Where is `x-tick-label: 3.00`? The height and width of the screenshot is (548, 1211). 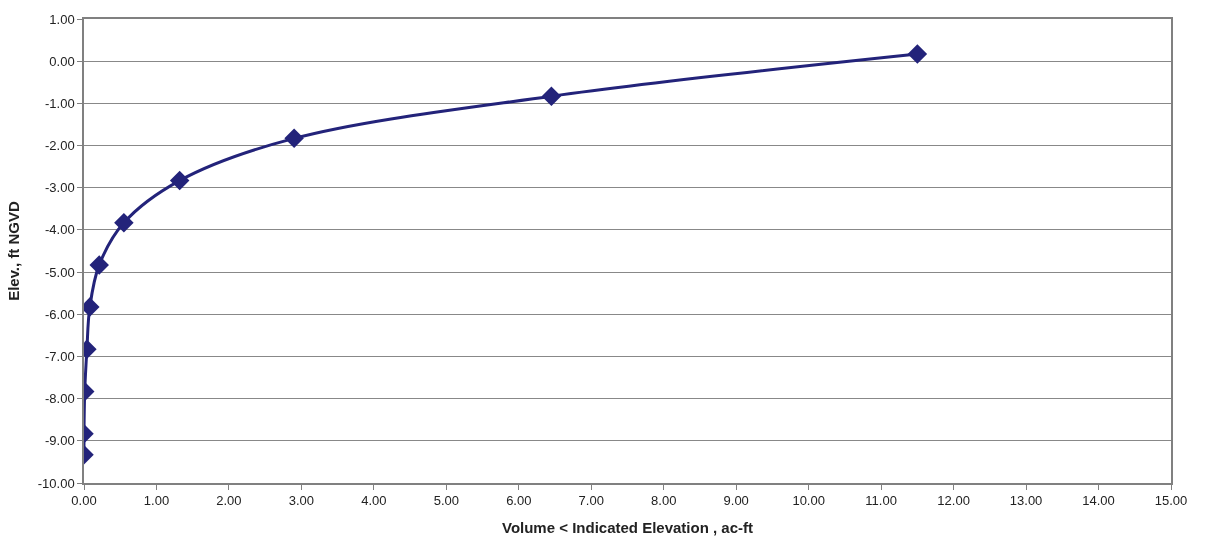 x-tick-label: 3.00 is located at coordinates (301, 501).